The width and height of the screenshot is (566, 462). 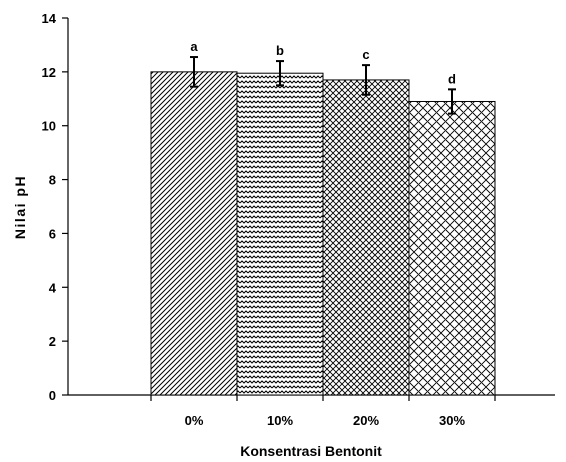 What do you see at coordinates (49, 126) in the screenshot?
I see `y-tick-label: 10` at bounding box center [49, 126].